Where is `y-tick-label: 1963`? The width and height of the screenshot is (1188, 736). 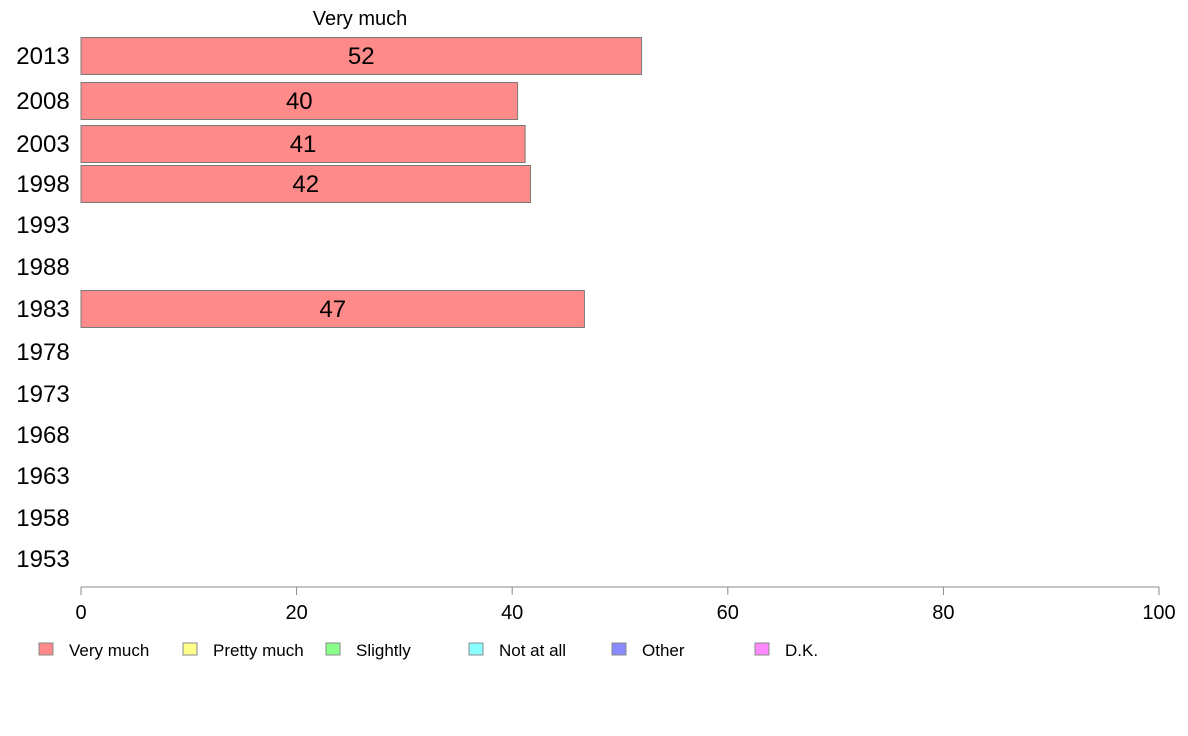
y-tick-label: 1963 is located at coordinates (42, 476).